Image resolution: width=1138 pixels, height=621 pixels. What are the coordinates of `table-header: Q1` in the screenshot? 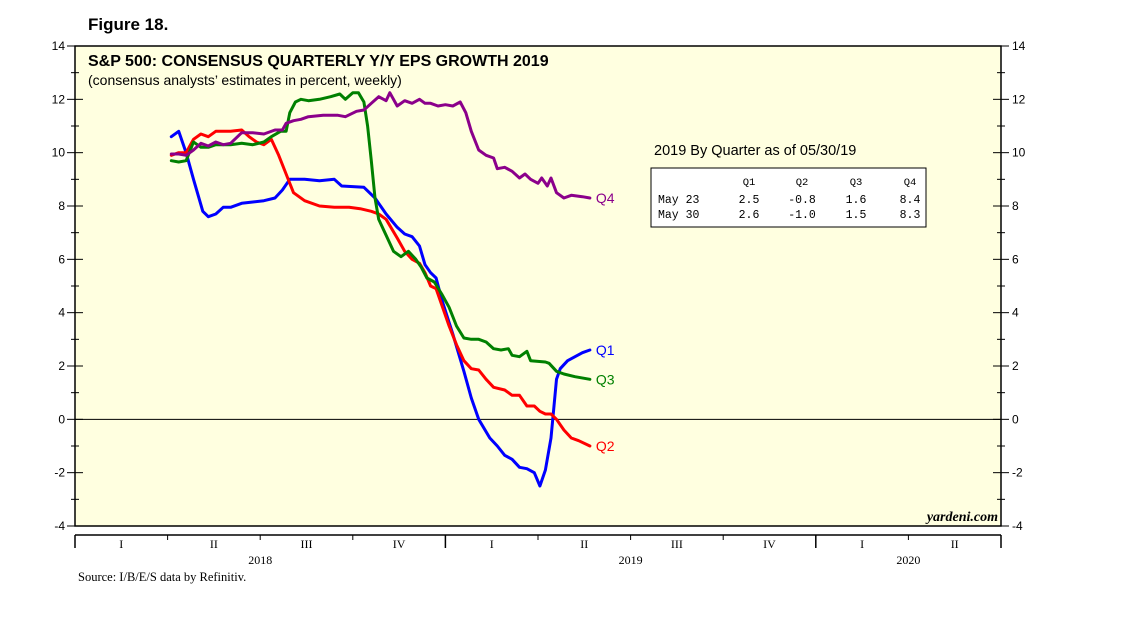 It's located at (749, 183).